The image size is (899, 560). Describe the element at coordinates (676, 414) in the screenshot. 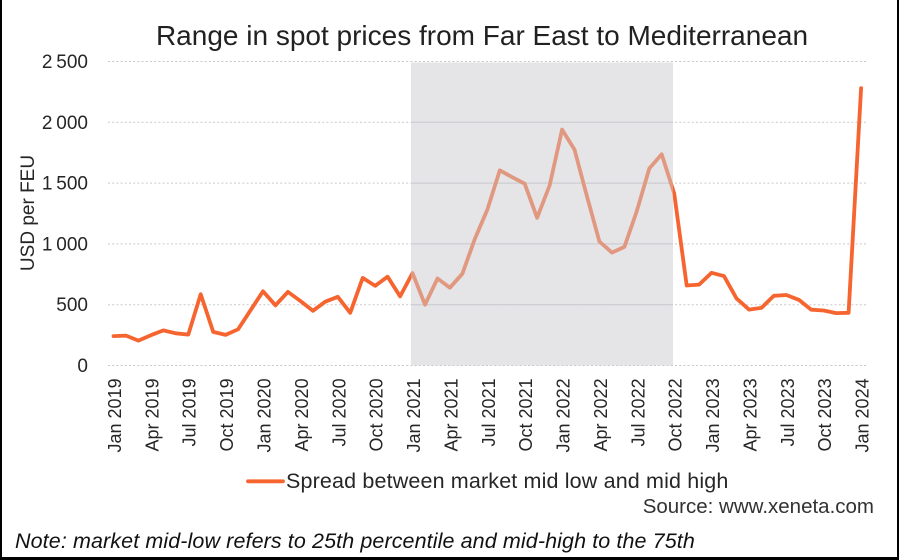

I see `svg-text: Oct 2022` at that location.